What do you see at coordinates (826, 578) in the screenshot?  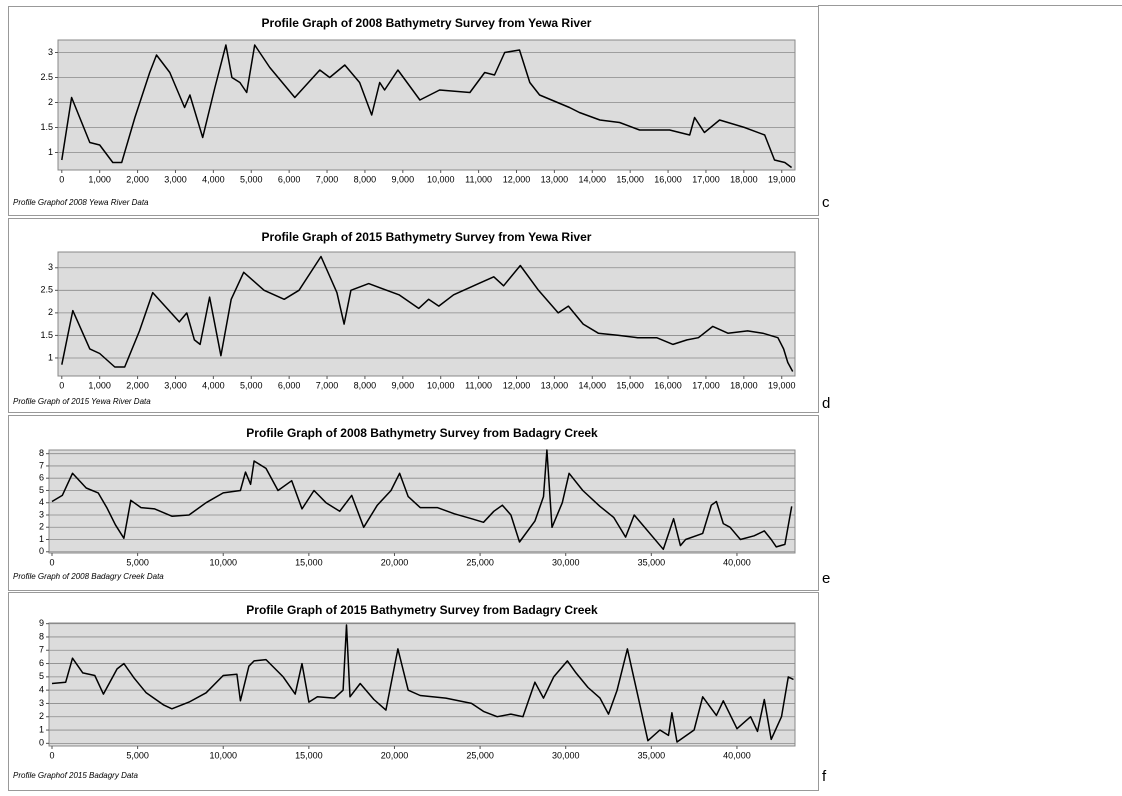 I see `panel-label: e` at bounding box center [826, 578].